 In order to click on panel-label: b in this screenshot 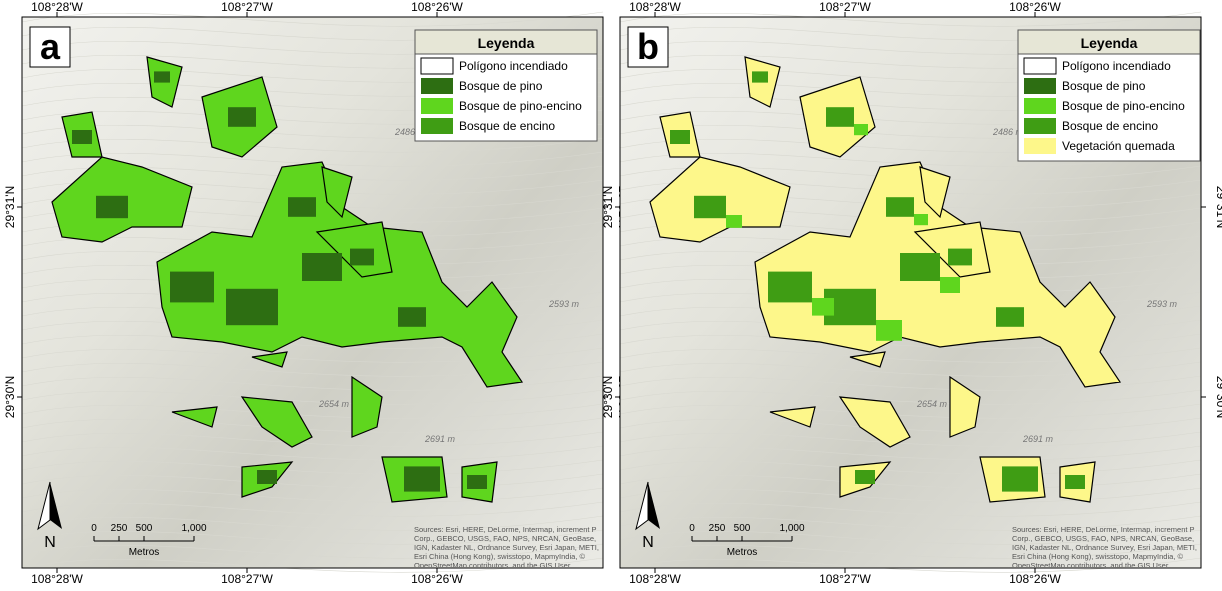, I will do `click(648, 46)`.